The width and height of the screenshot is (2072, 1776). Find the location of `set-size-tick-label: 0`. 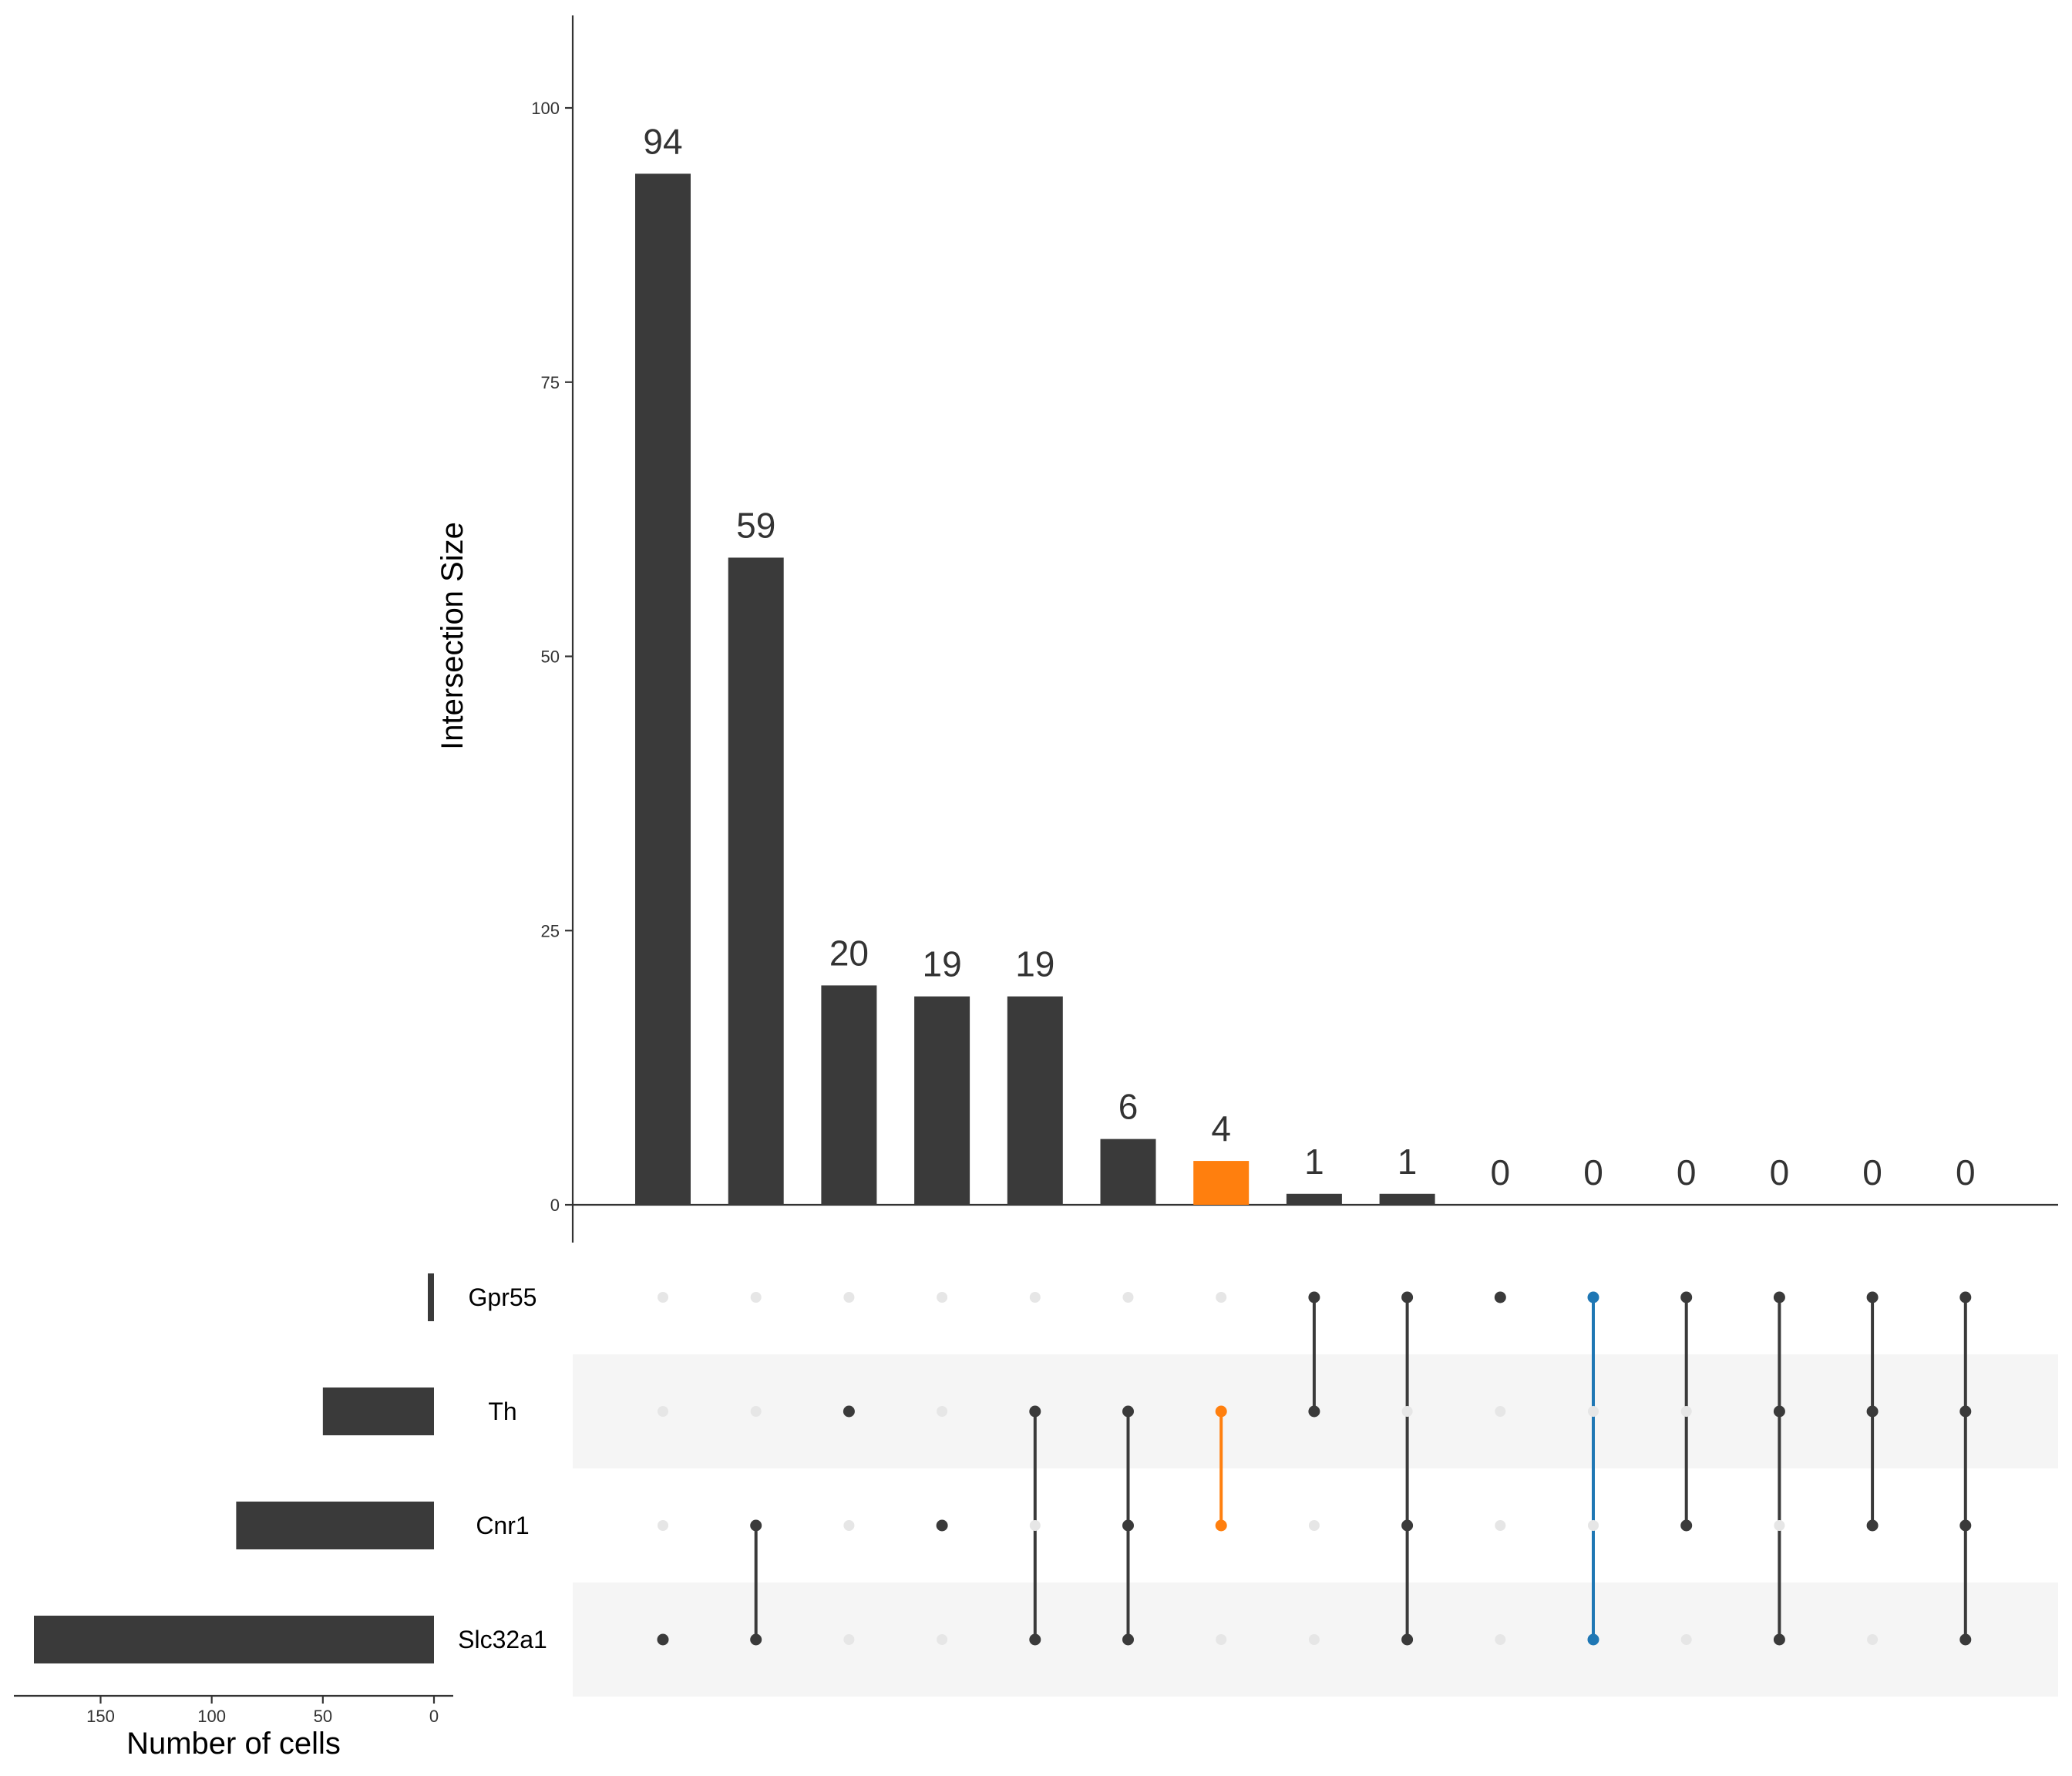

set-size-tick-label: 0 is located at coordinates (434, 1716).